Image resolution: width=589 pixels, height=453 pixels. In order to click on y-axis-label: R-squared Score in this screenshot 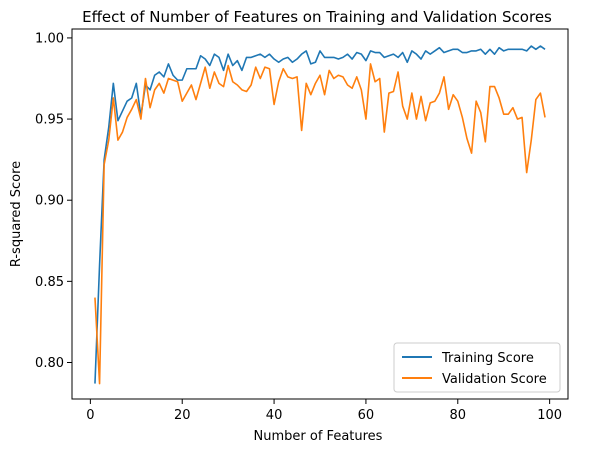, I will do `click(16, 214)`.